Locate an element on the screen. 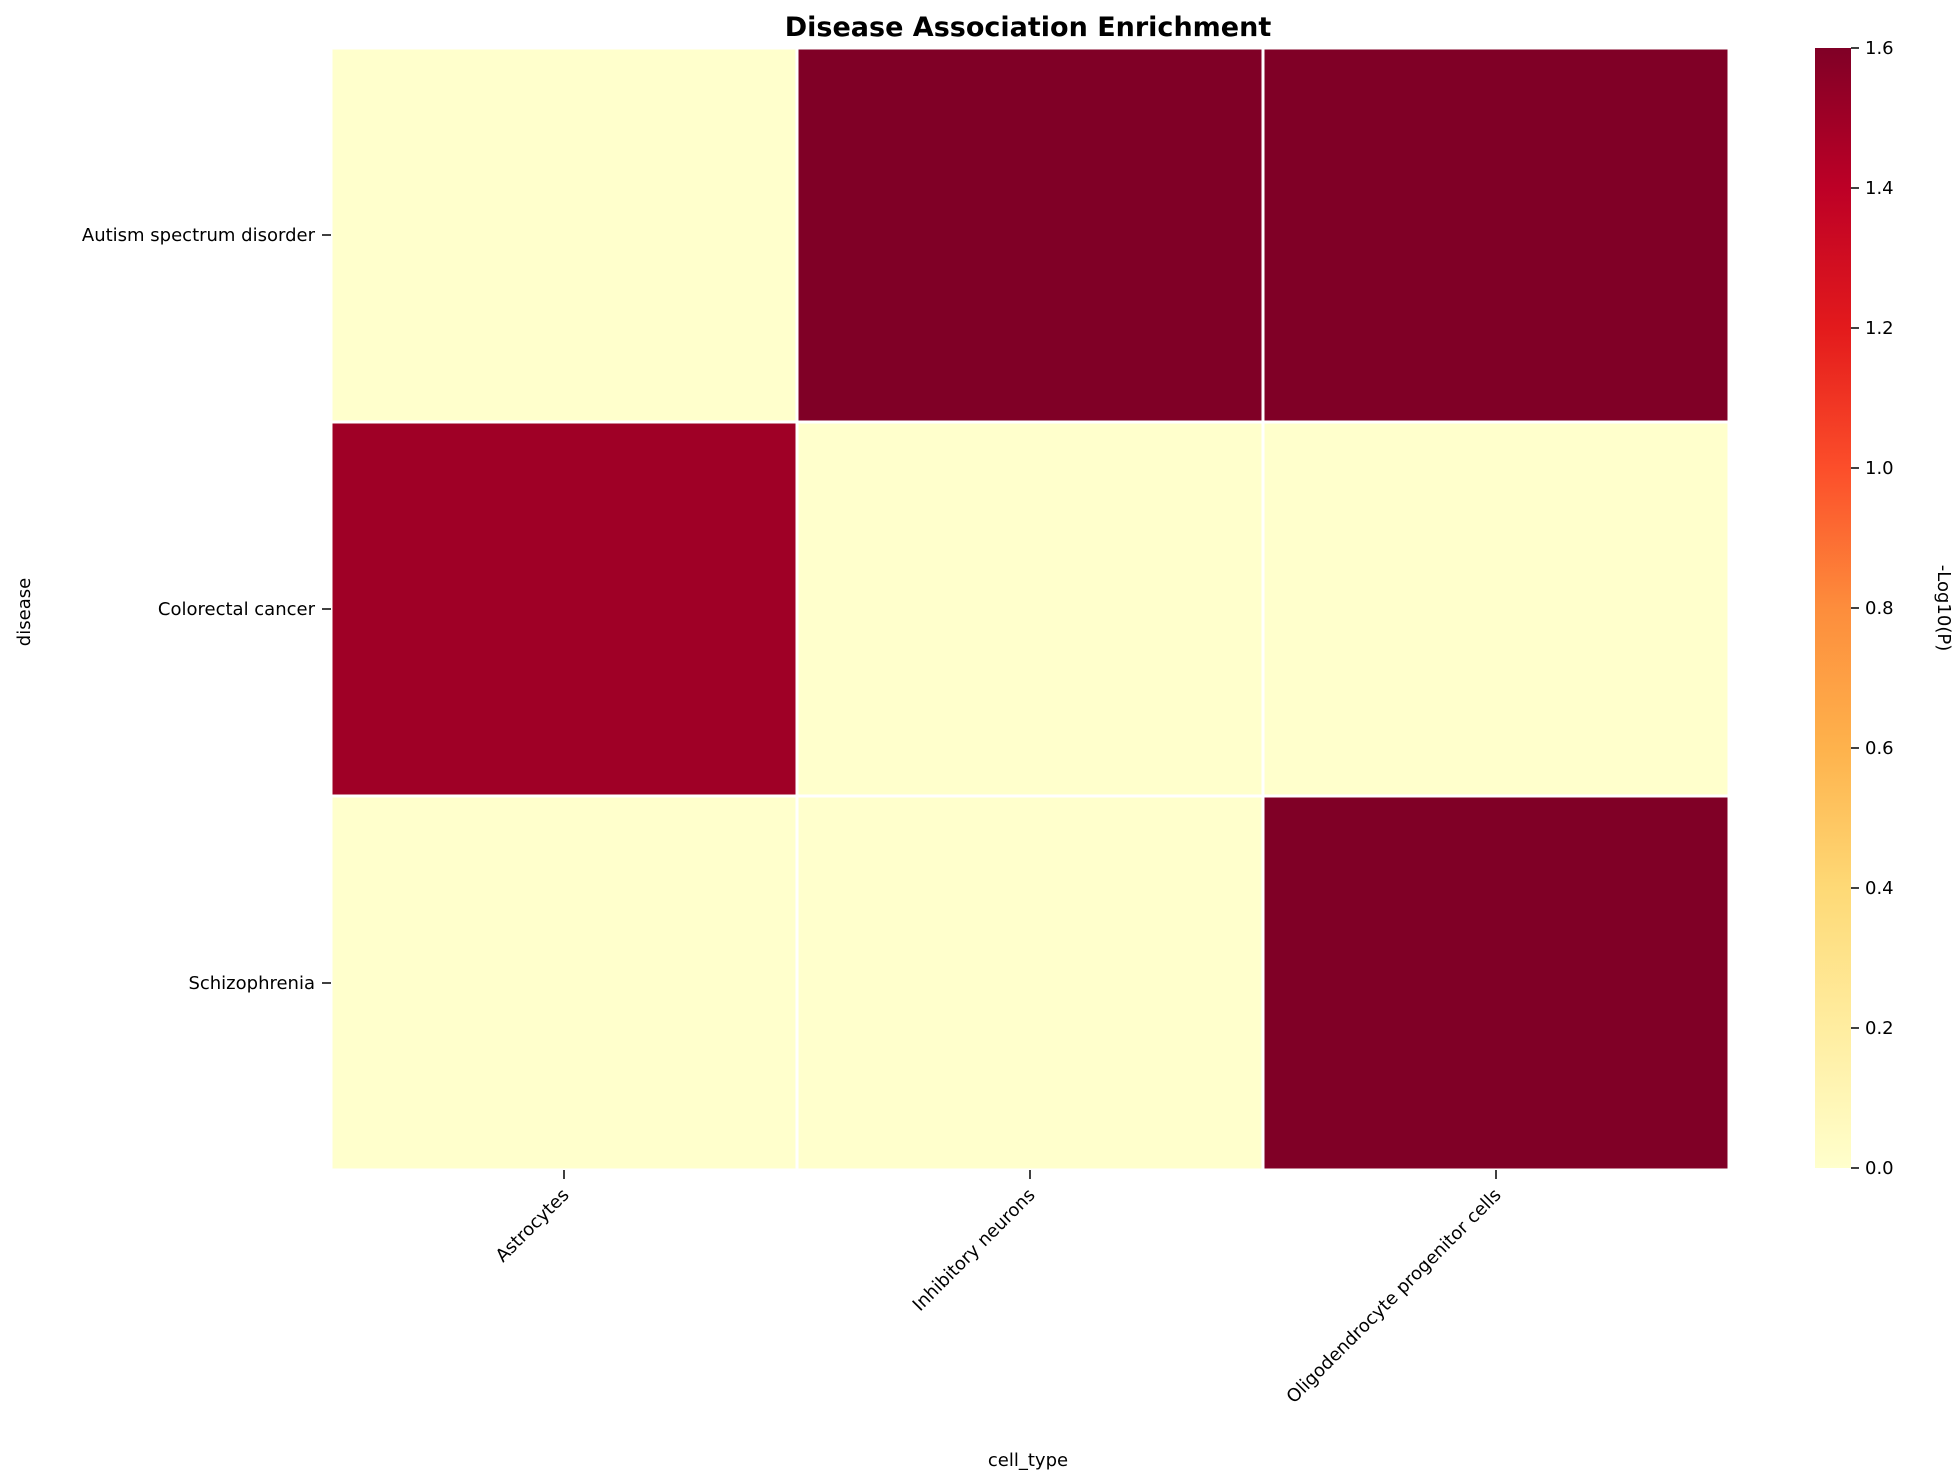  chart-title: Disease Association Enrichment is located at coordinates (1028, 27).